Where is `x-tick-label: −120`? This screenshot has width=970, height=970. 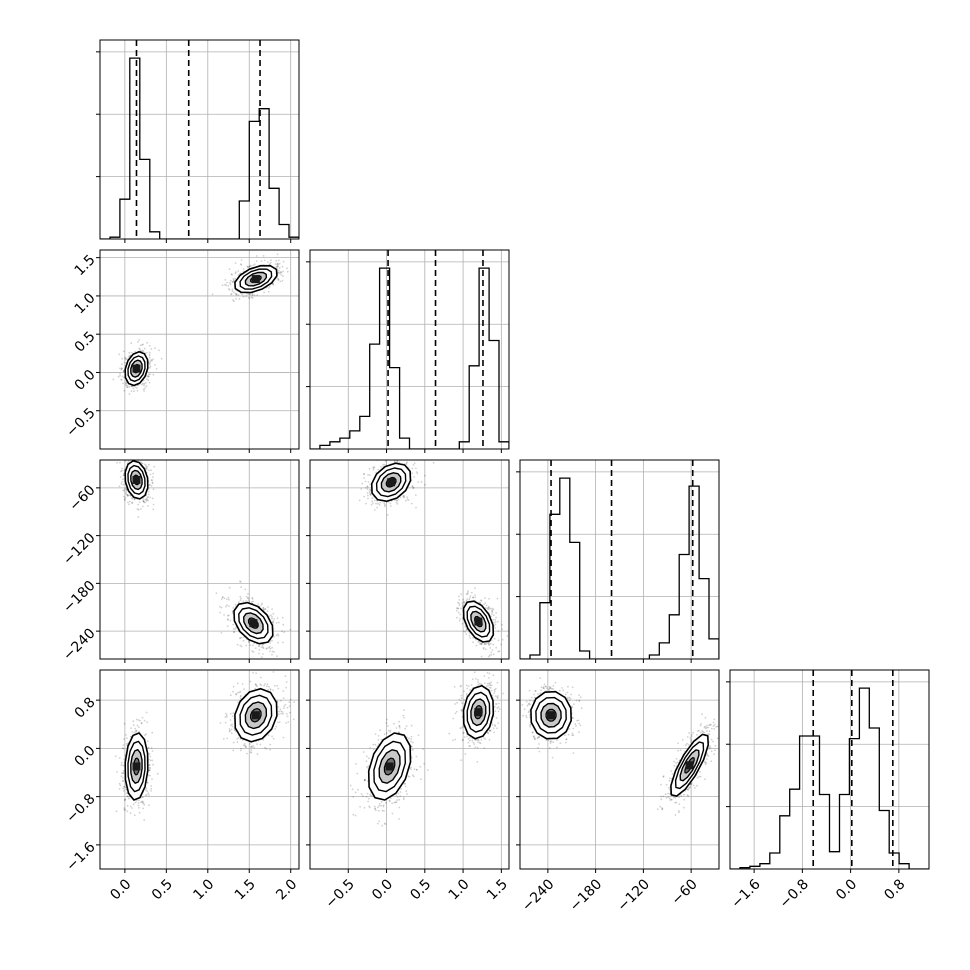 x-tick-label: −120 is located at coordinates (633, 895).